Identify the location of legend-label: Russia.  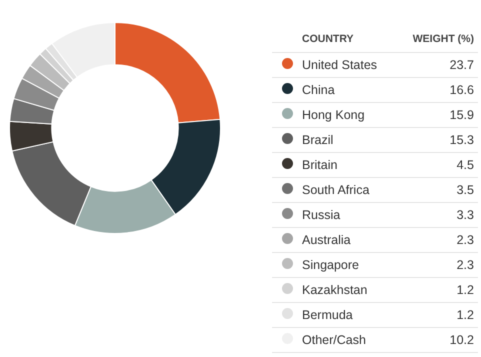
(349, 215).